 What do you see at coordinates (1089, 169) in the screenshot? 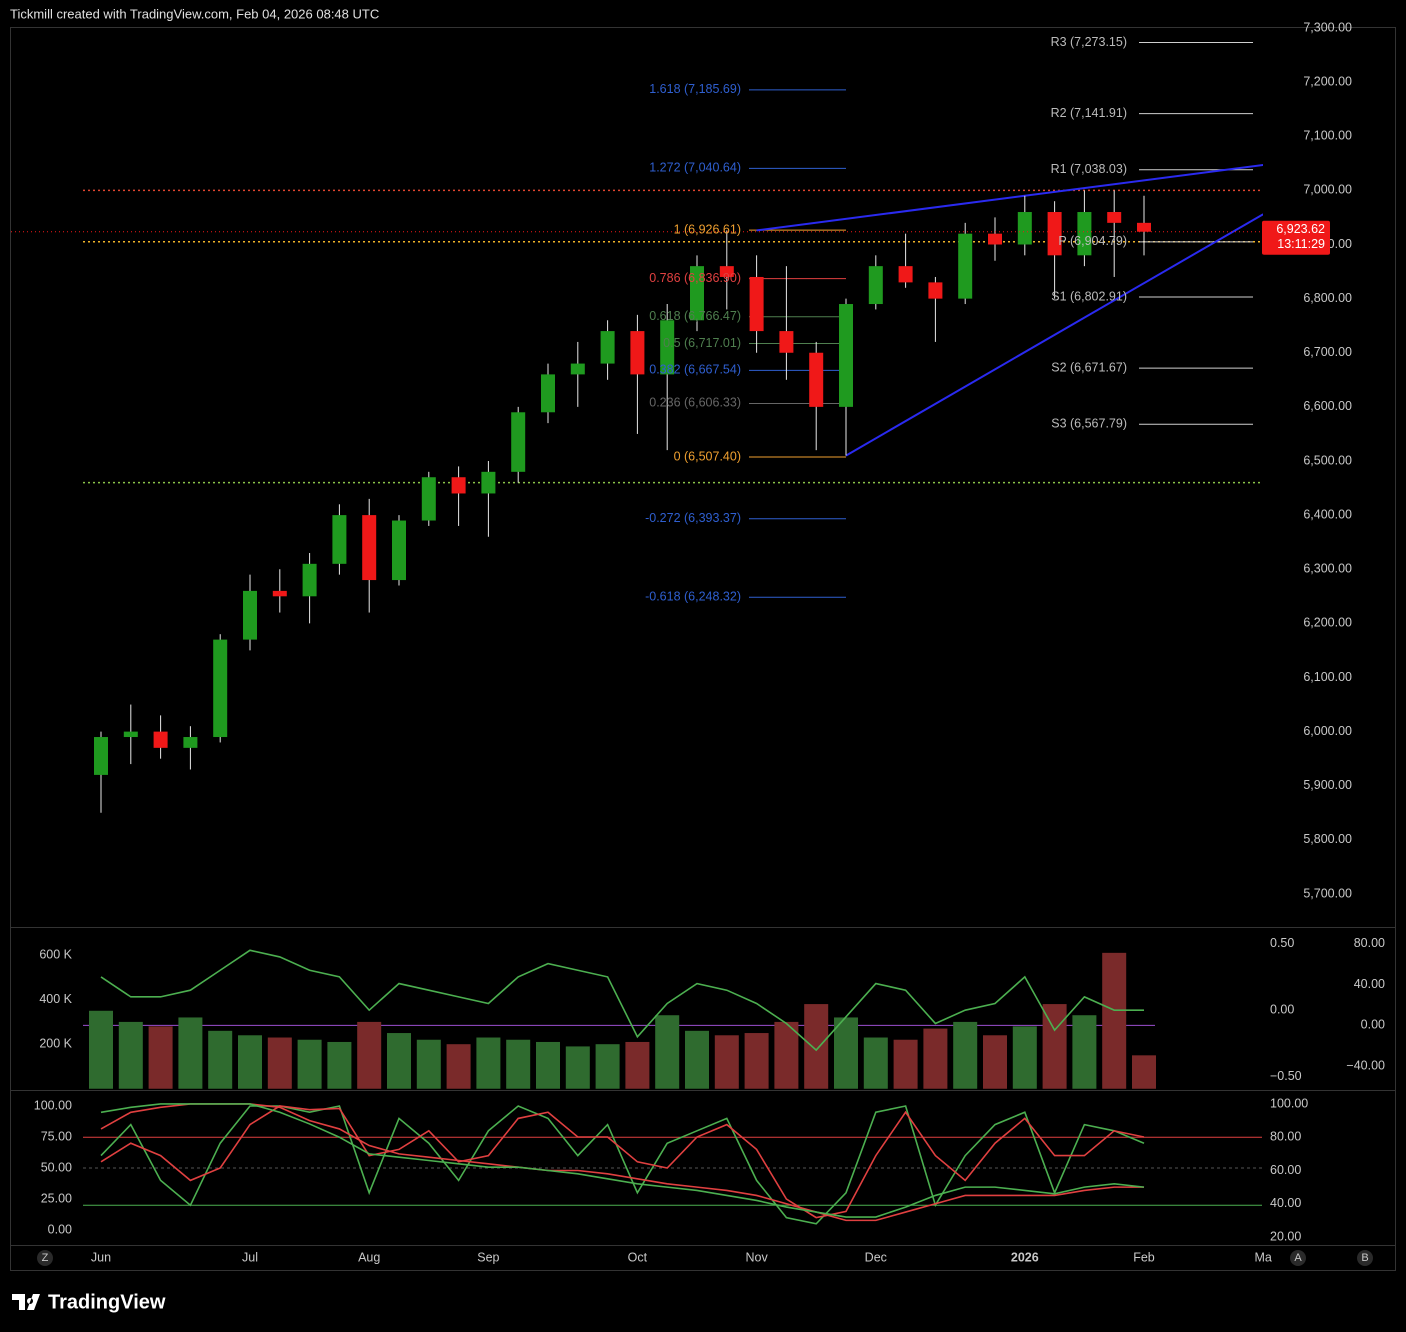
I see `pivot-label: R1 (7,038.03)` at bounding box center [1089, 169].